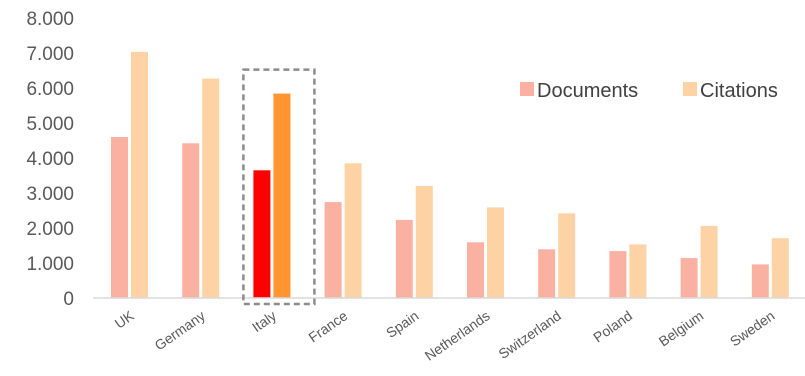  Describe the element at coordinates (547, 273) in the screenshot. I see `bar-documents-switzerland` at that location.